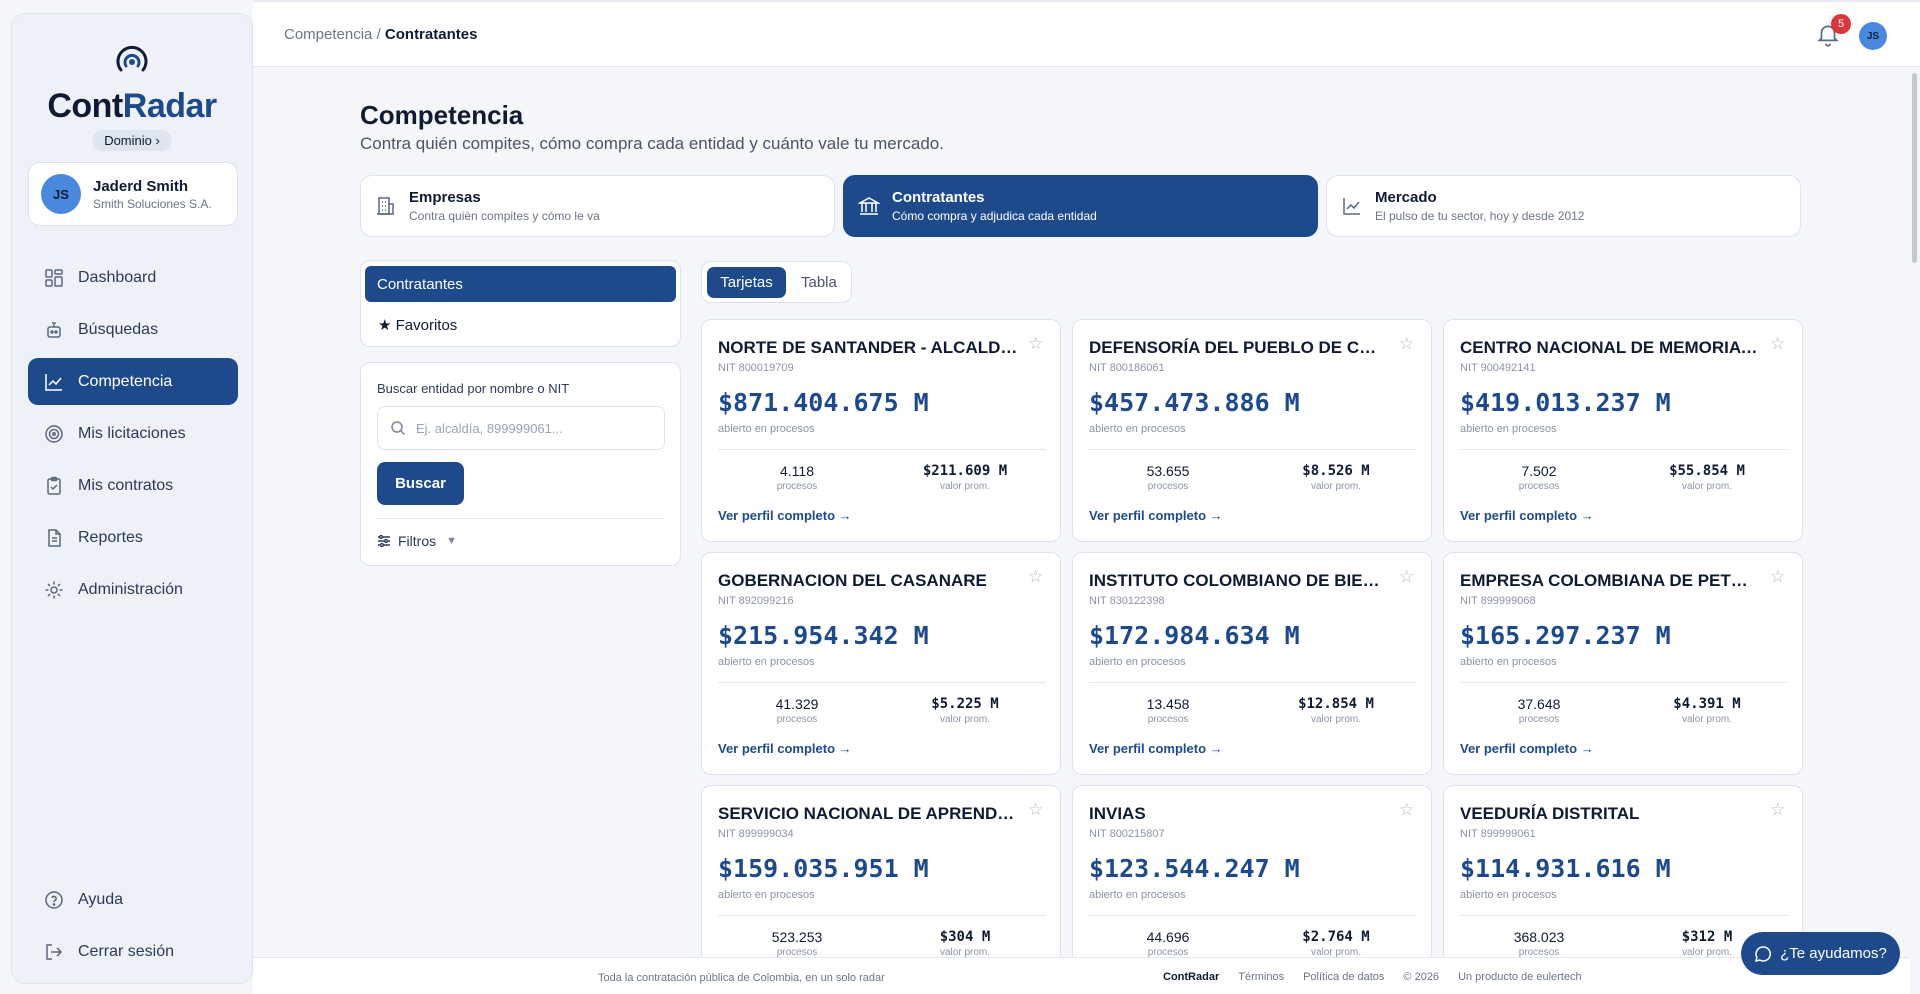  What do you see at coordinates (1168, 943) in the screenshot?
I see `stat-procesos: 44.696 procesos` at bounding box center [1168, 943].